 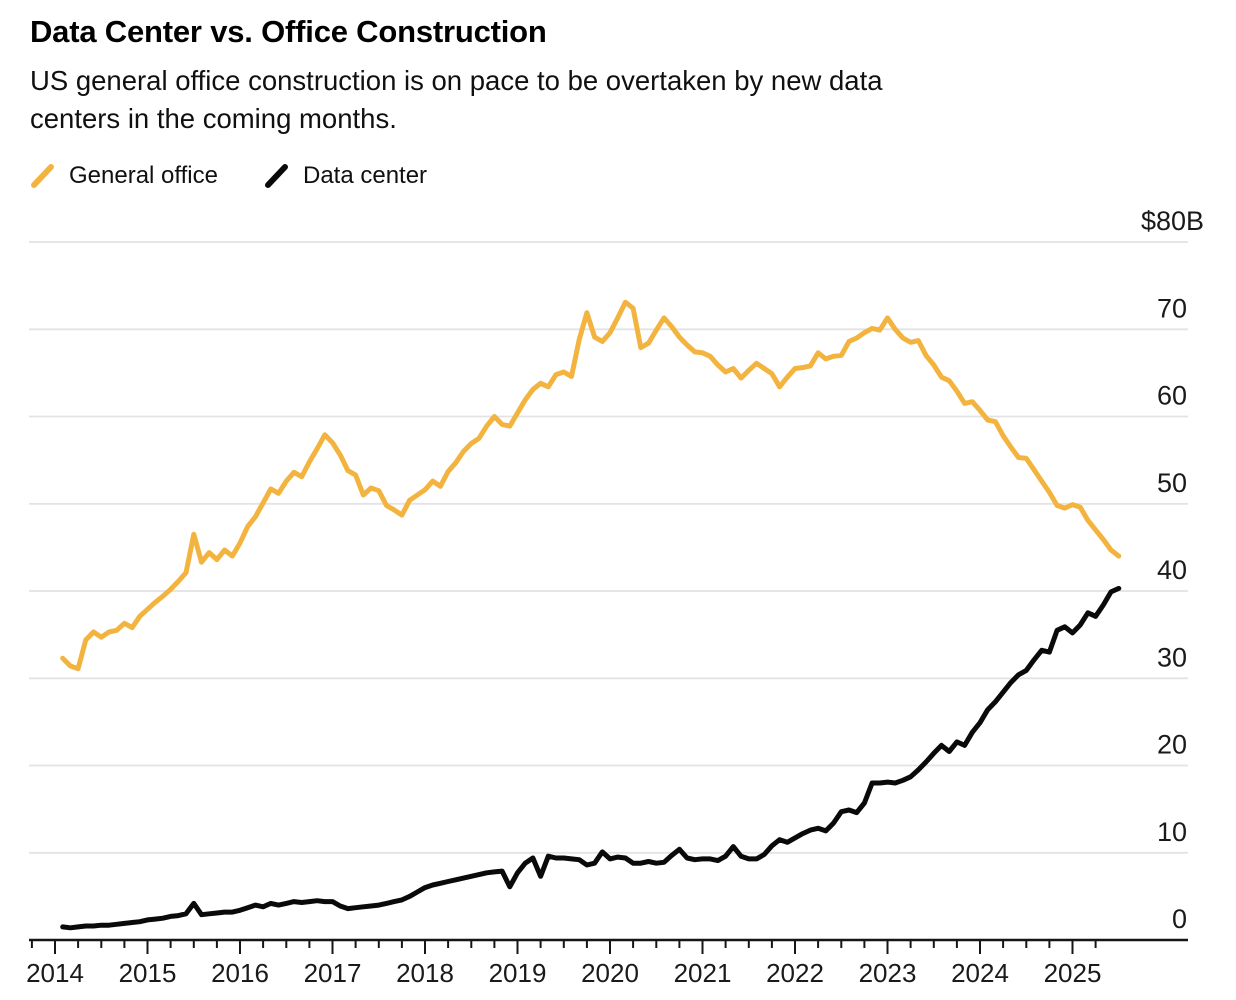 What do you see at coordinates (518, 973) in the screenshot?
I see `x-tick-label-2019: 2019` at bounding box center [518, 973].